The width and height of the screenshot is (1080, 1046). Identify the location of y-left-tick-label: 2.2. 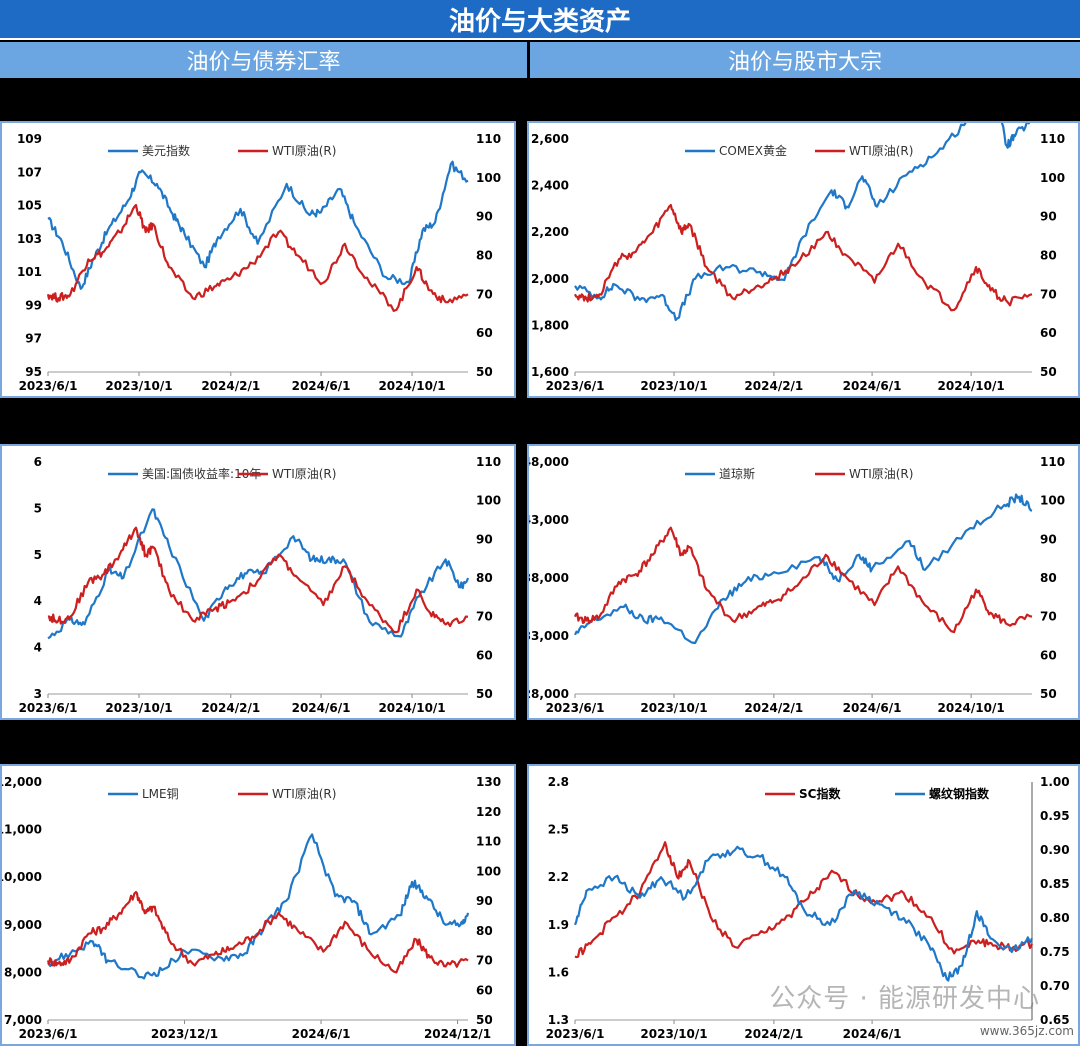
(558, 877).